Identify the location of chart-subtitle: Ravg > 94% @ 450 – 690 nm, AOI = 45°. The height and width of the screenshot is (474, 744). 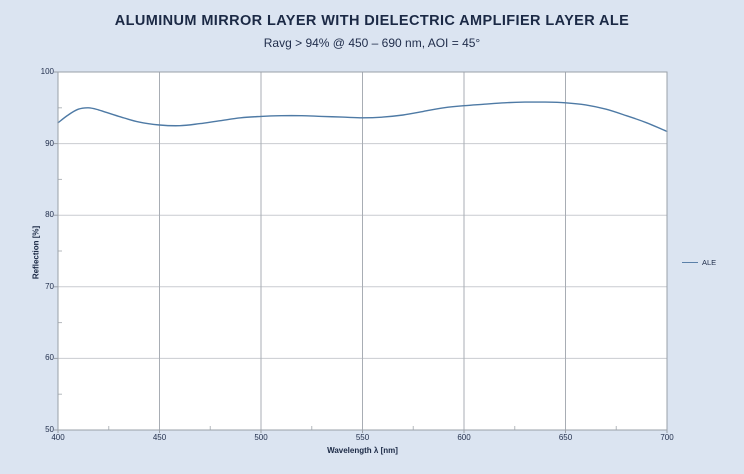
(372, 43).